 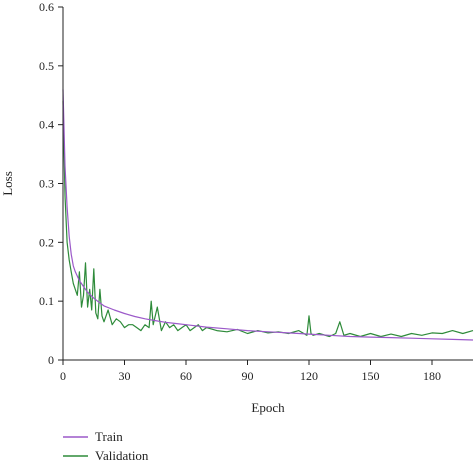 What do you see at coordinates (309, 376) in the screenshot?
I see `x-tick-label: 120` at bounding box center [309, 376].